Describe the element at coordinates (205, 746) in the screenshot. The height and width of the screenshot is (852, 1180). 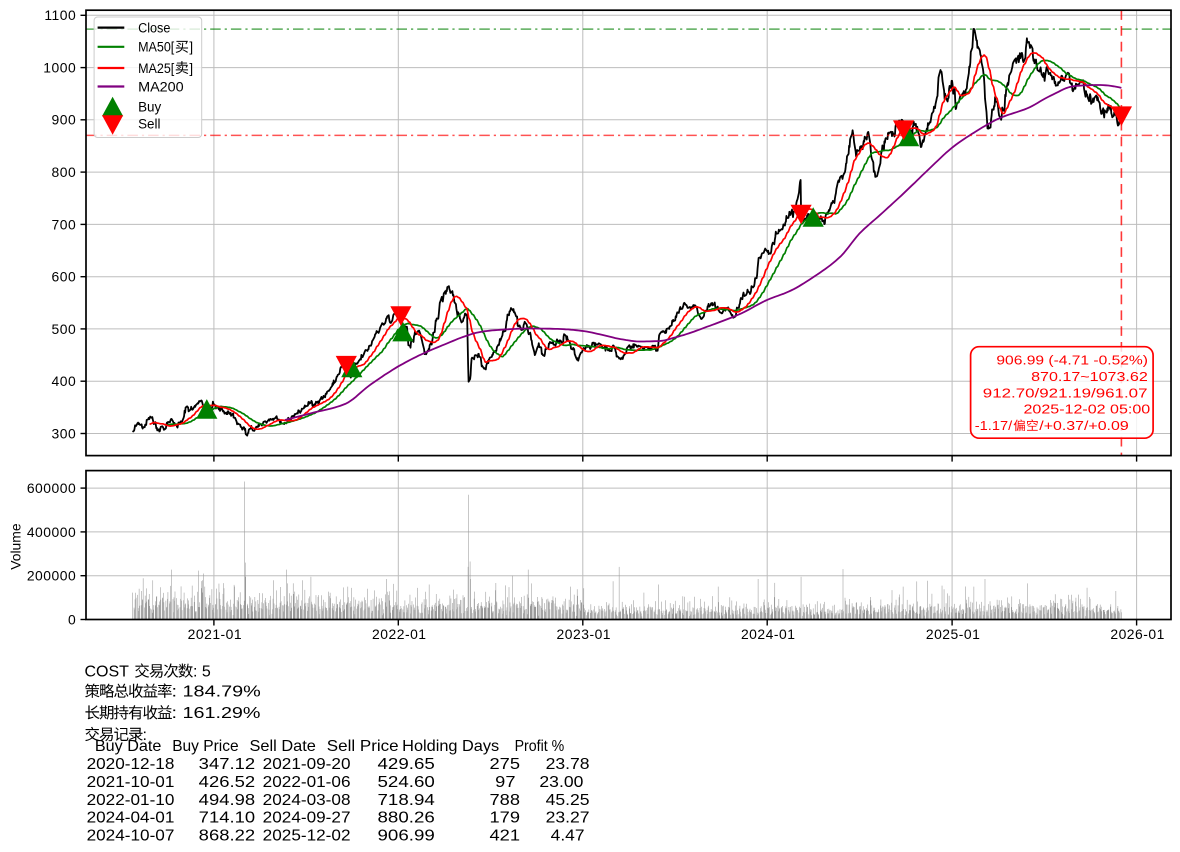
I see `svg-text: Buy Price` at that location.